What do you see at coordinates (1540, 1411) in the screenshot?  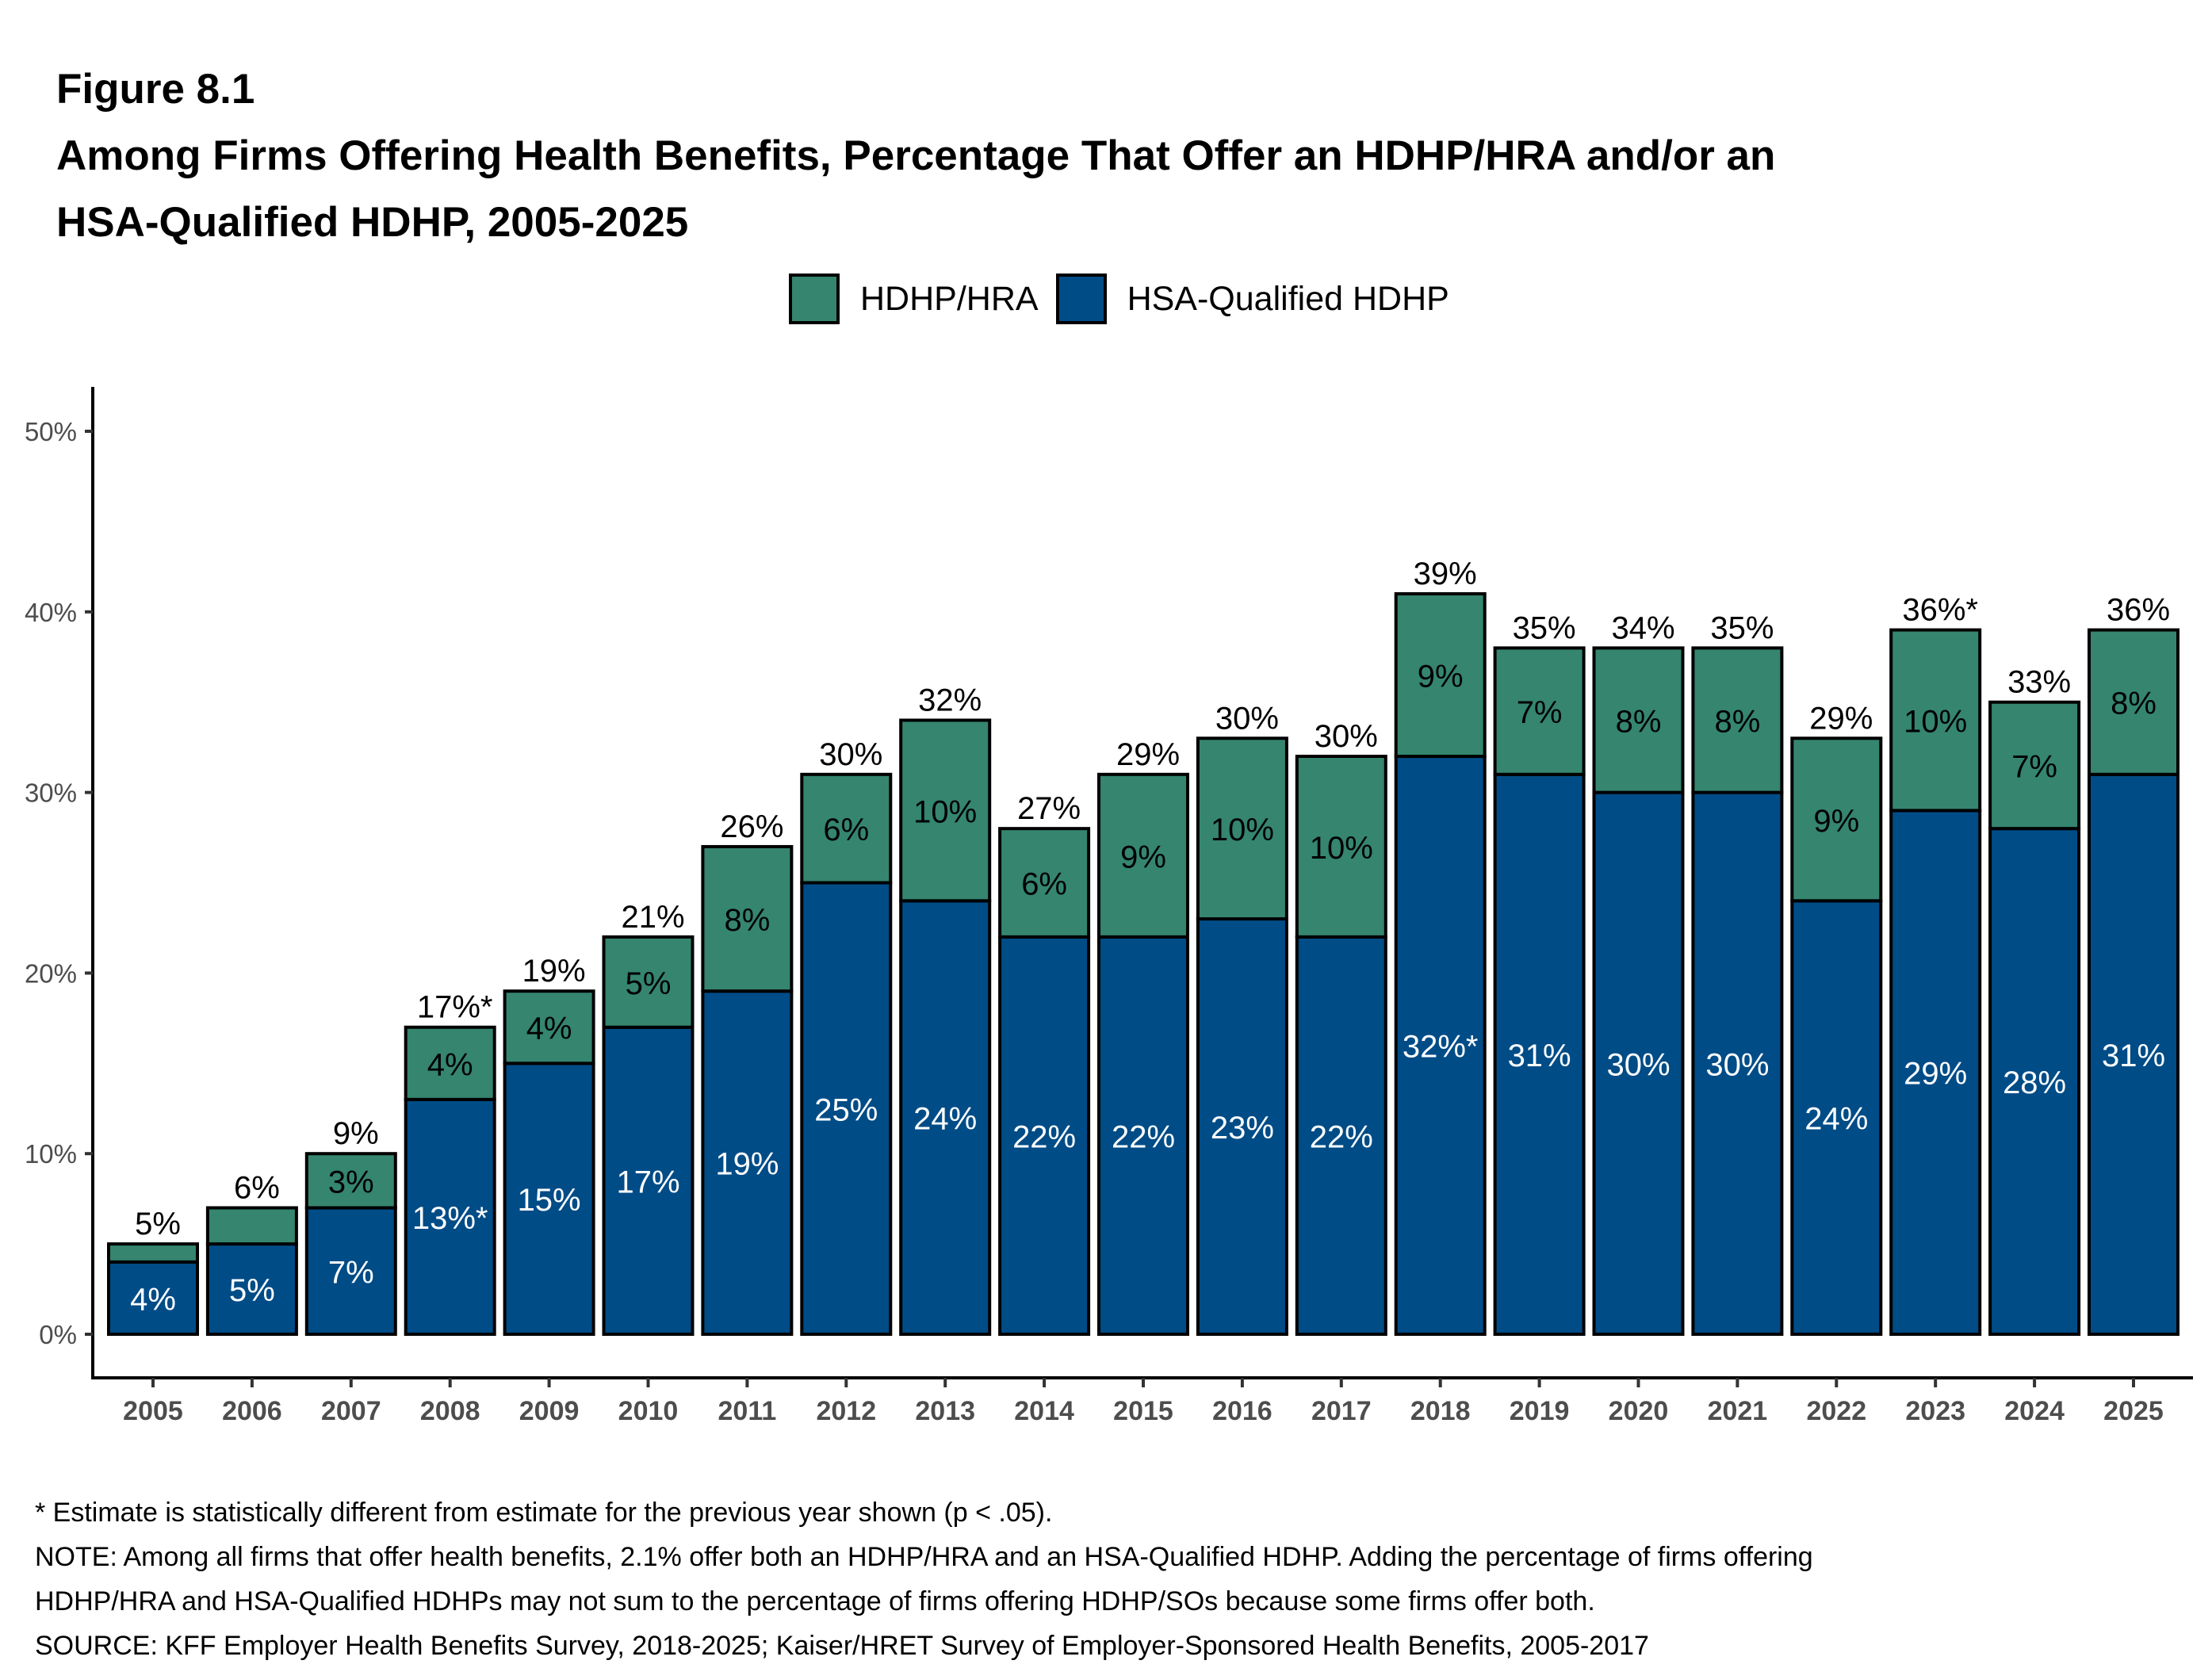 I see `x-tick-label: 2019` at bounding box center [1540, 1411].